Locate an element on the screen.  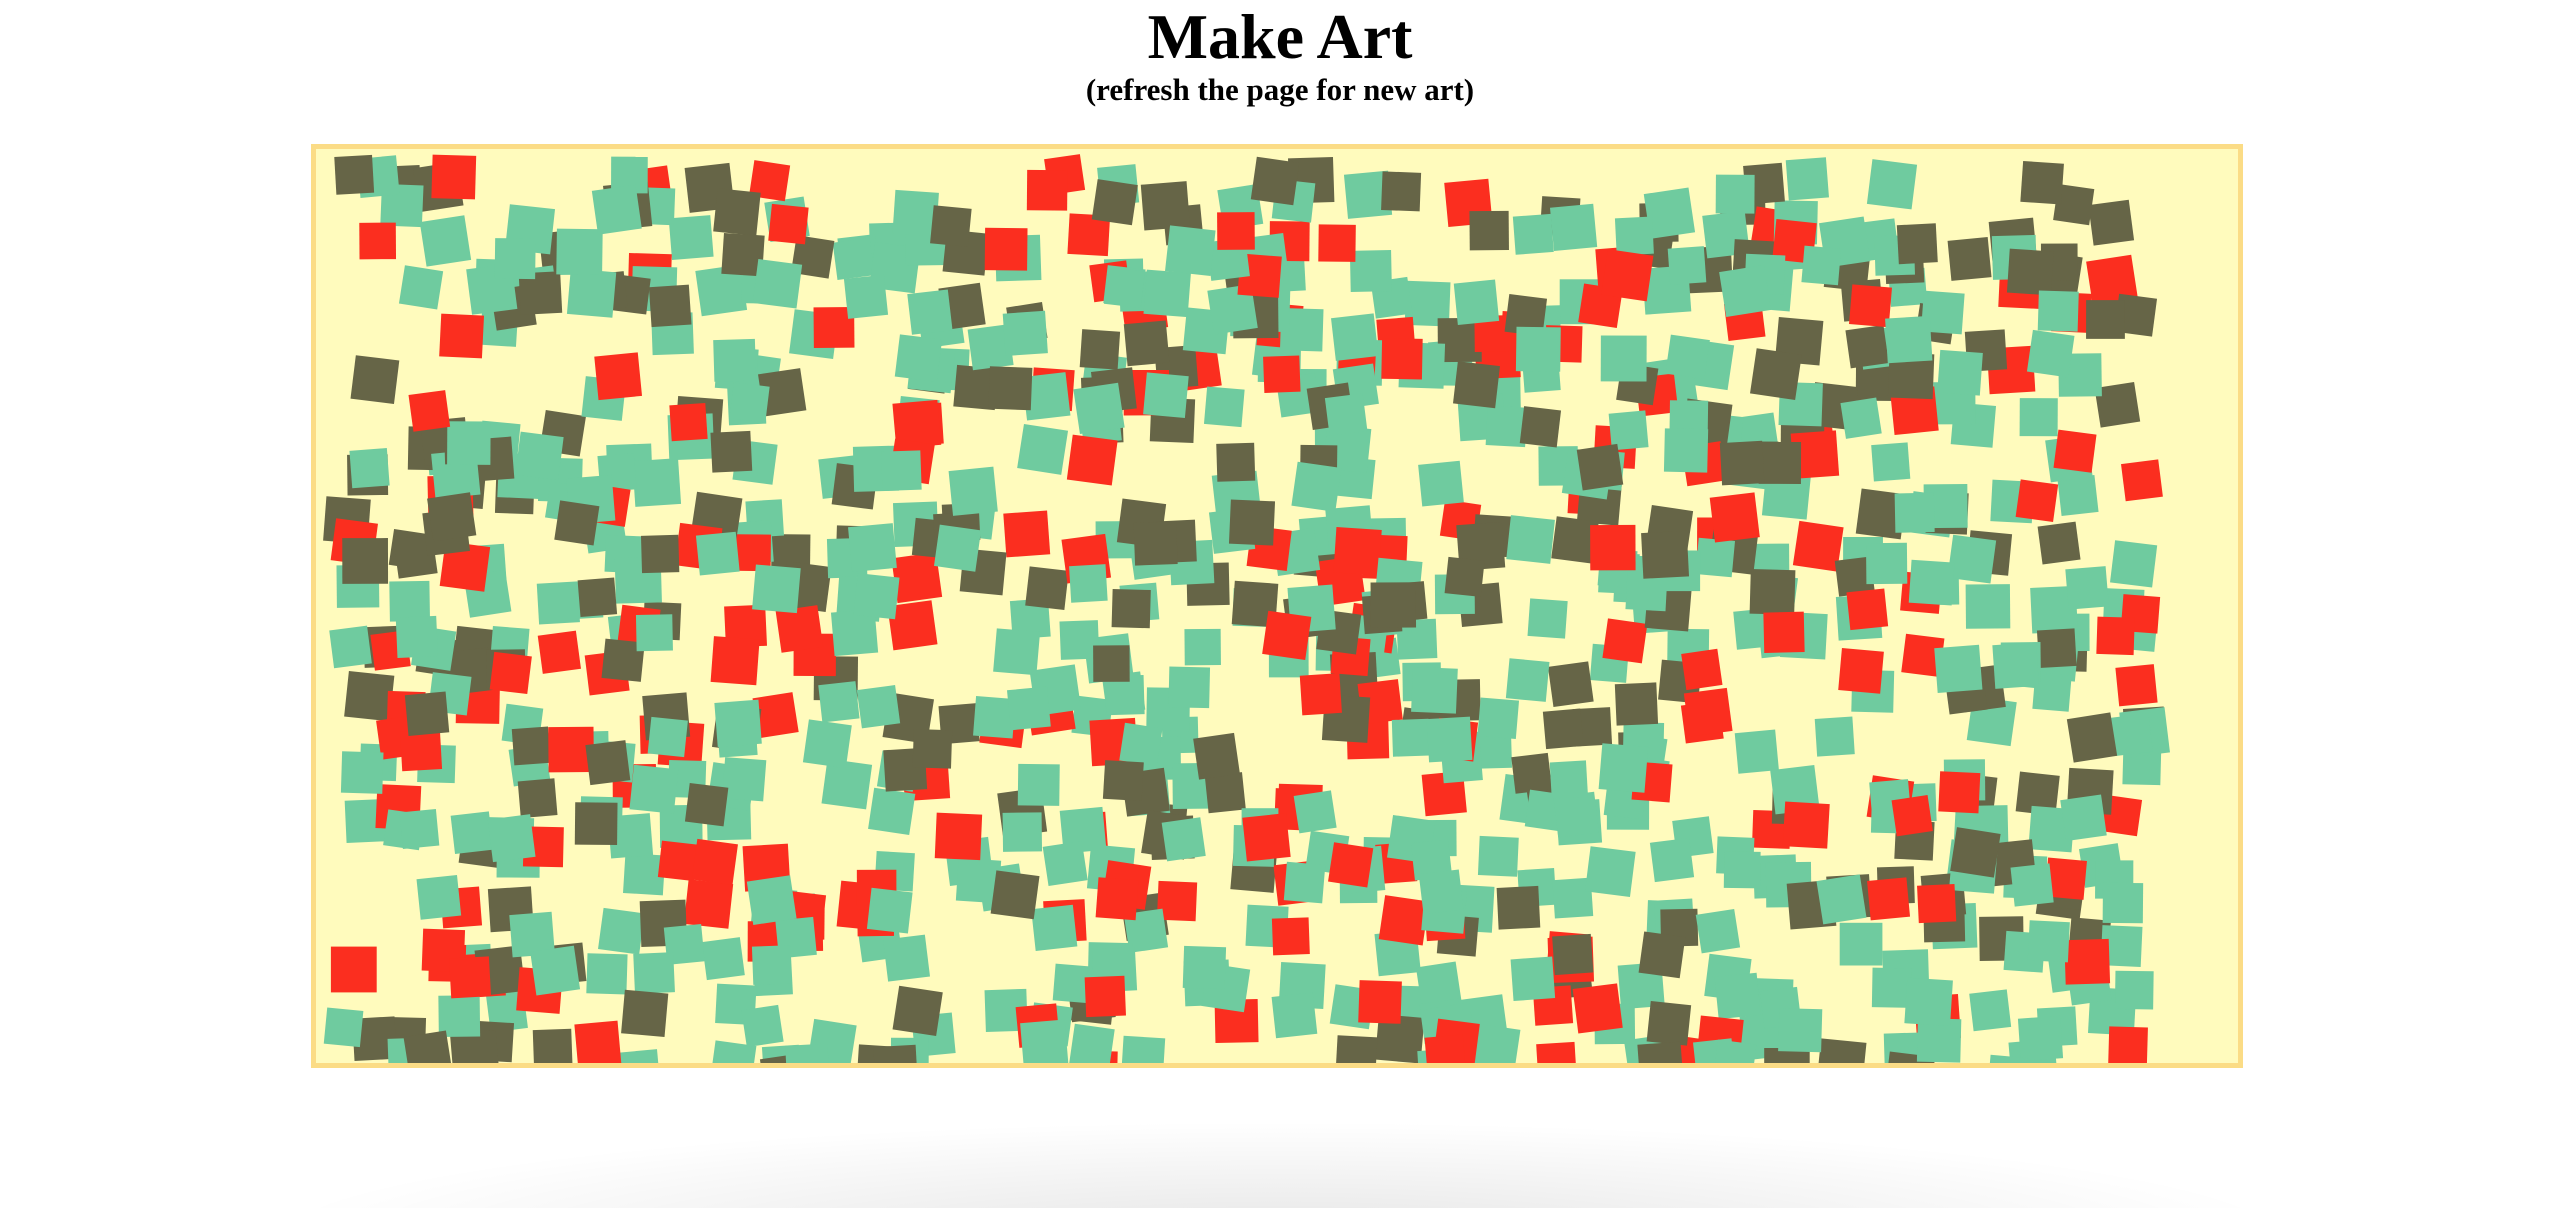
page-subtitle: (refresh the page for new art) is located at coordinates (1280, 89).